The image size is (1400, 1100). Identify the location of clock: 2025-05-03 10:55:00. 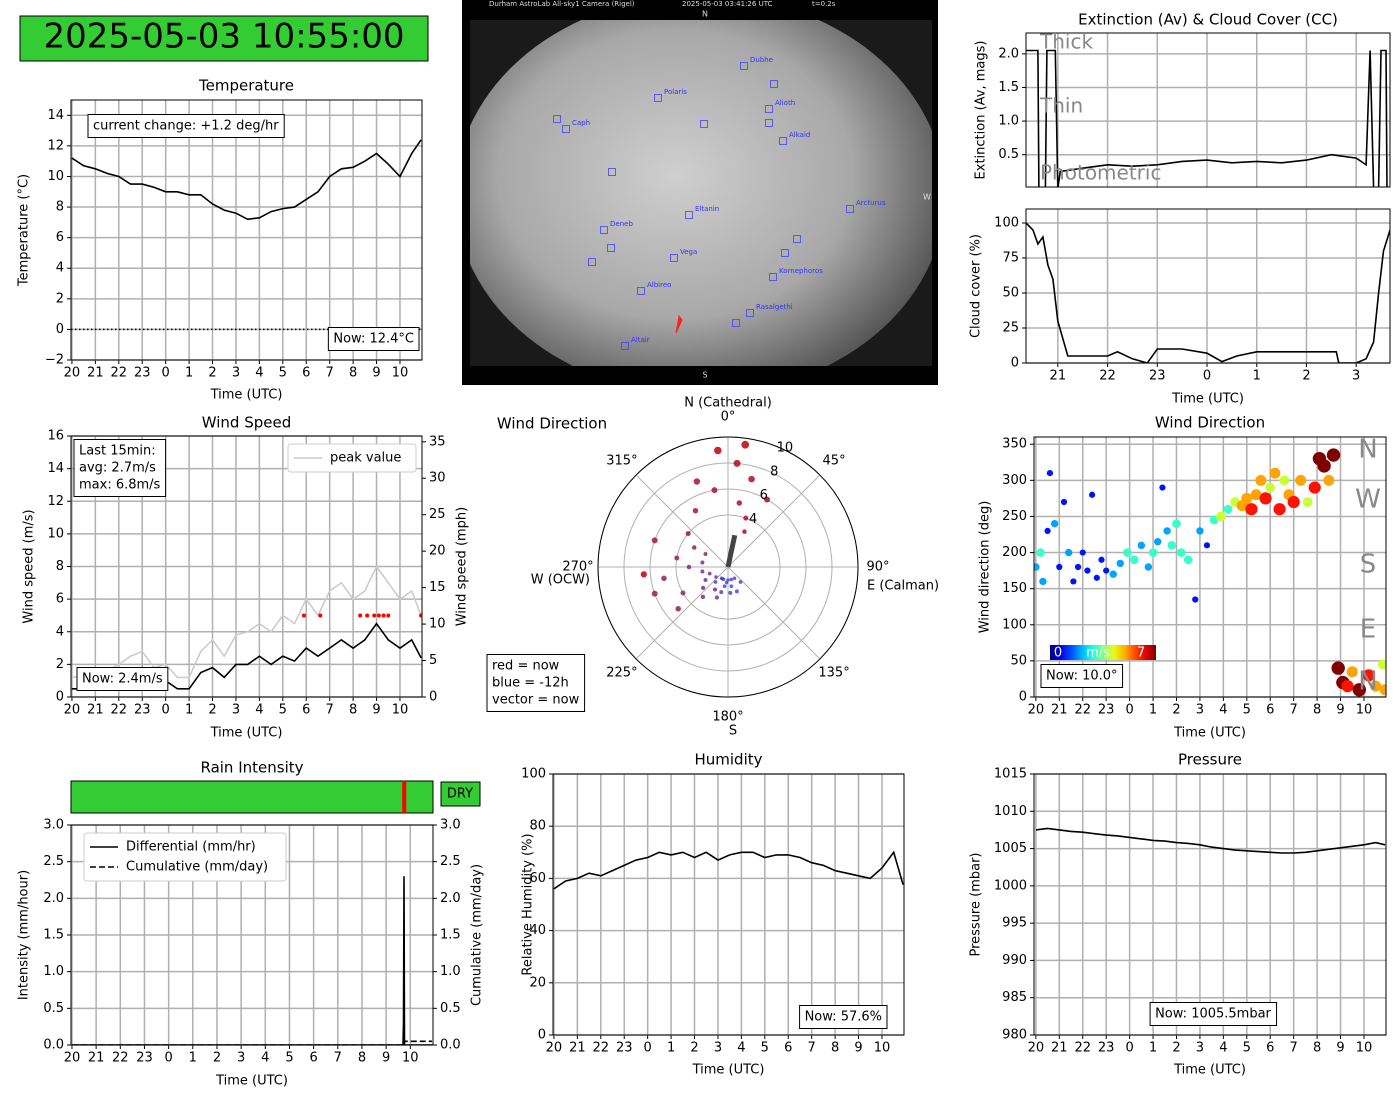
(223, 37).